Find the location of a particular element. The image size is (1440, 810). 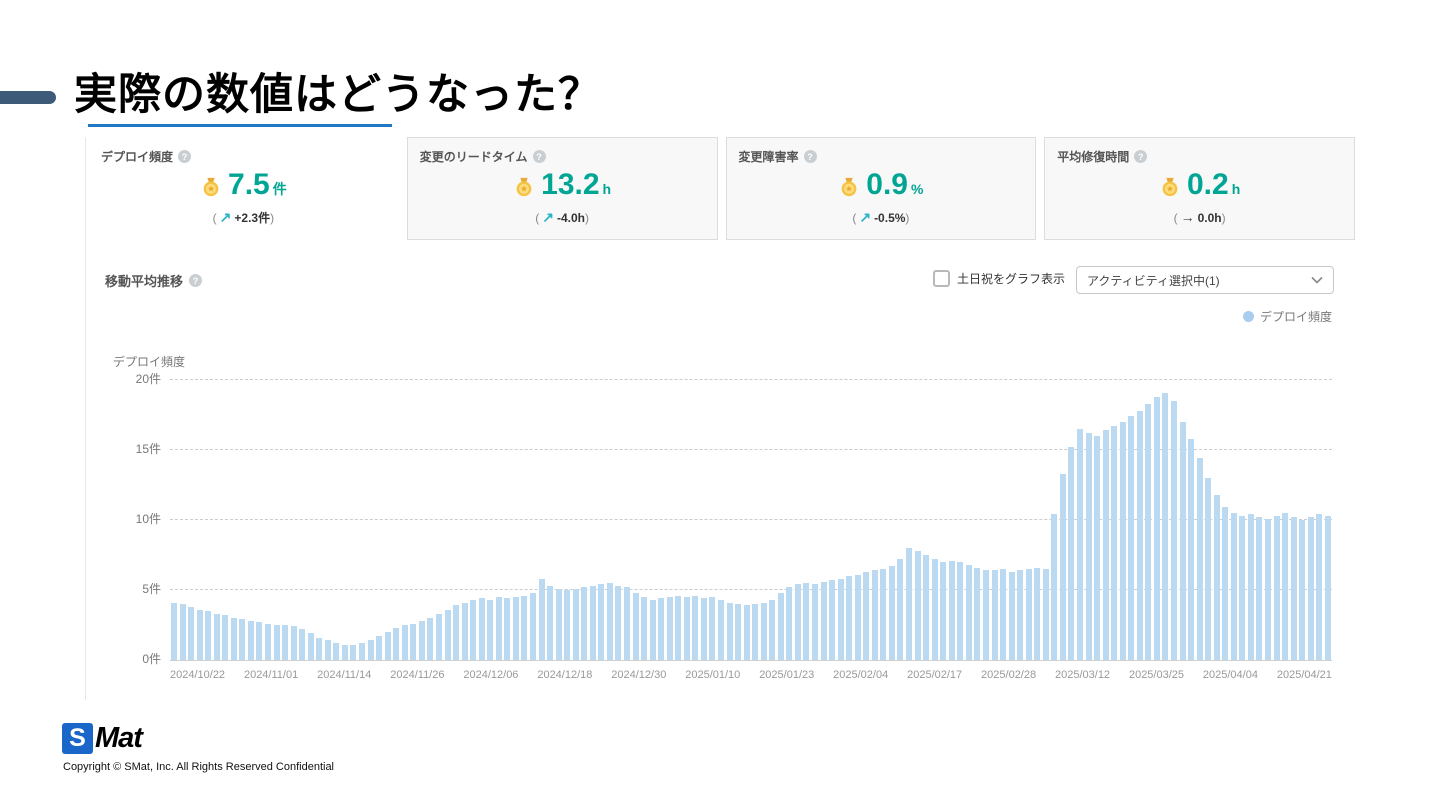

x-tick-label: 2025/02/17 is located at coordinates (935, 675).